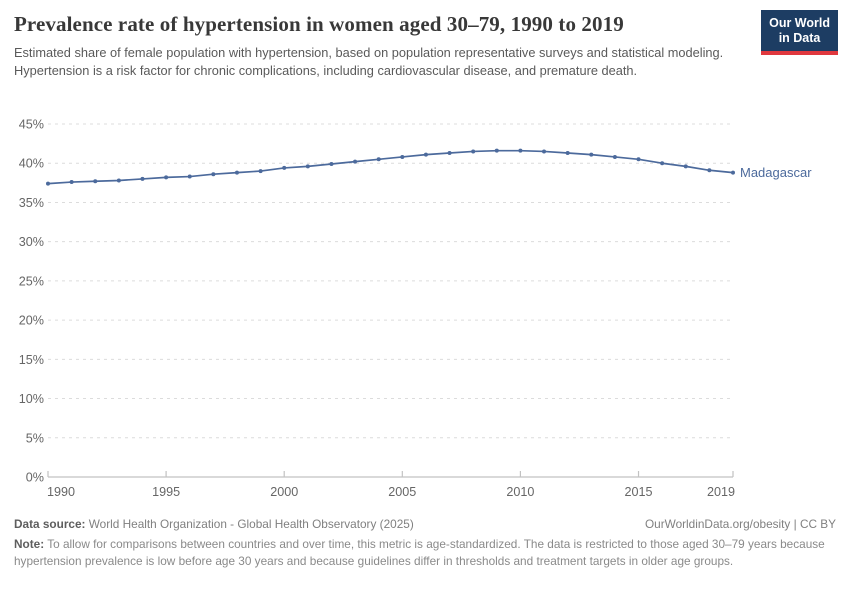 This screenshot has height=600, width=850. Describe the element at coordinates (402, 492) in the screenshot. I see `x-axis-tick-label: 2005` at that location.